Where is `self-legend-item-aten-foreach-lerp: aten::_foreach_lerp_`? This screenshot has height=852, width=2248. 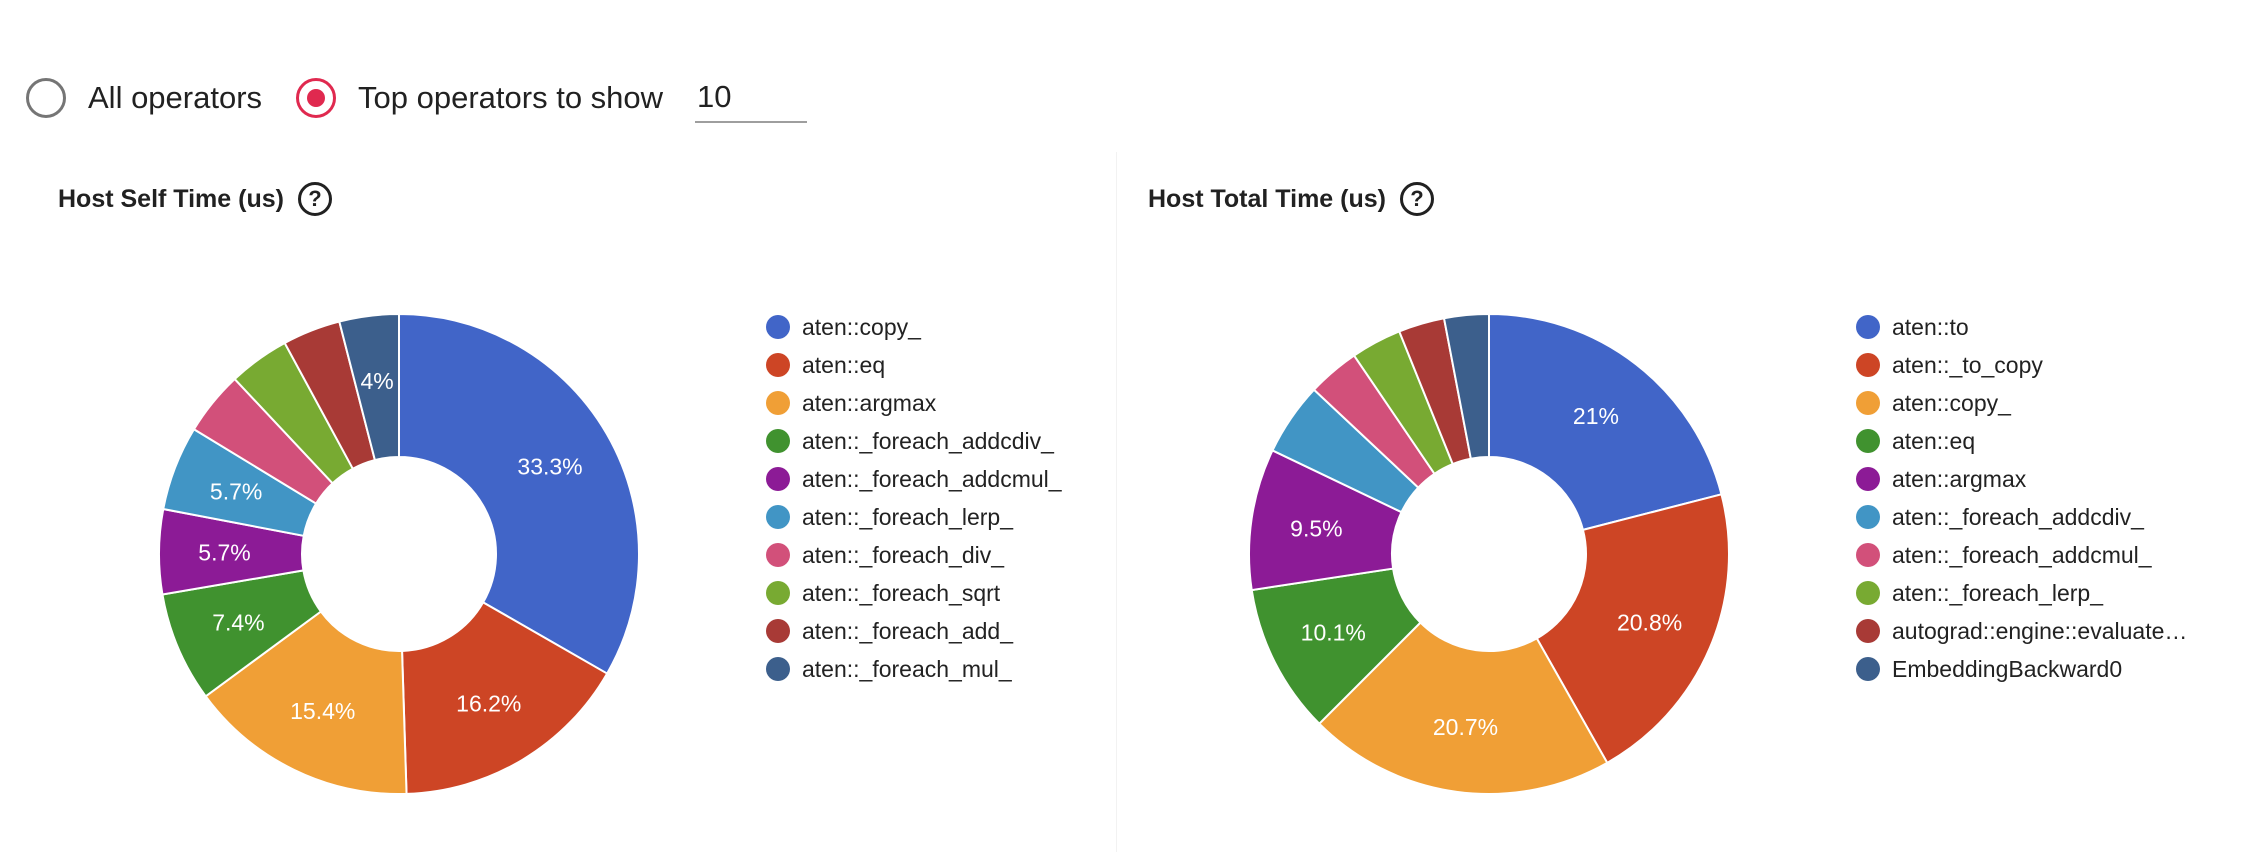
self-legend-item-aten-foreach-lerp: aten::_foreach_lerp_ is located at coordinates (890, 517).